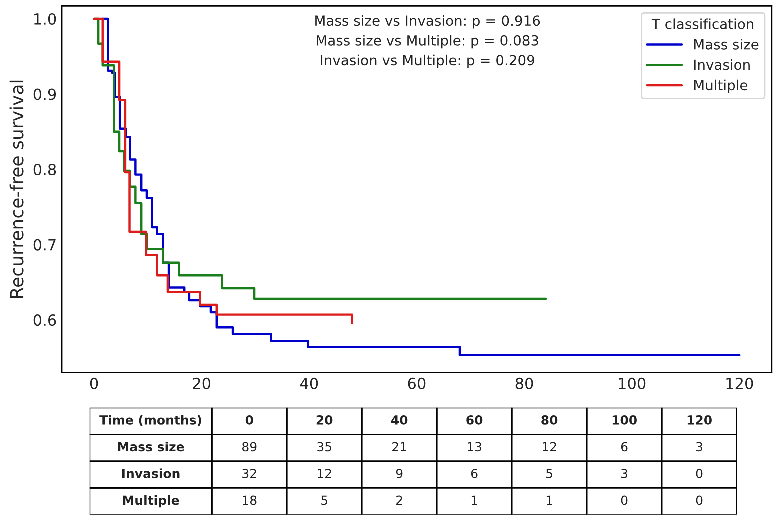 This screenshot has height=517, width=775. What do you see at coordinates (45, 320) in the screenshot?
I see `y-tick-label: 0.6` at bounding box center [45, 320].